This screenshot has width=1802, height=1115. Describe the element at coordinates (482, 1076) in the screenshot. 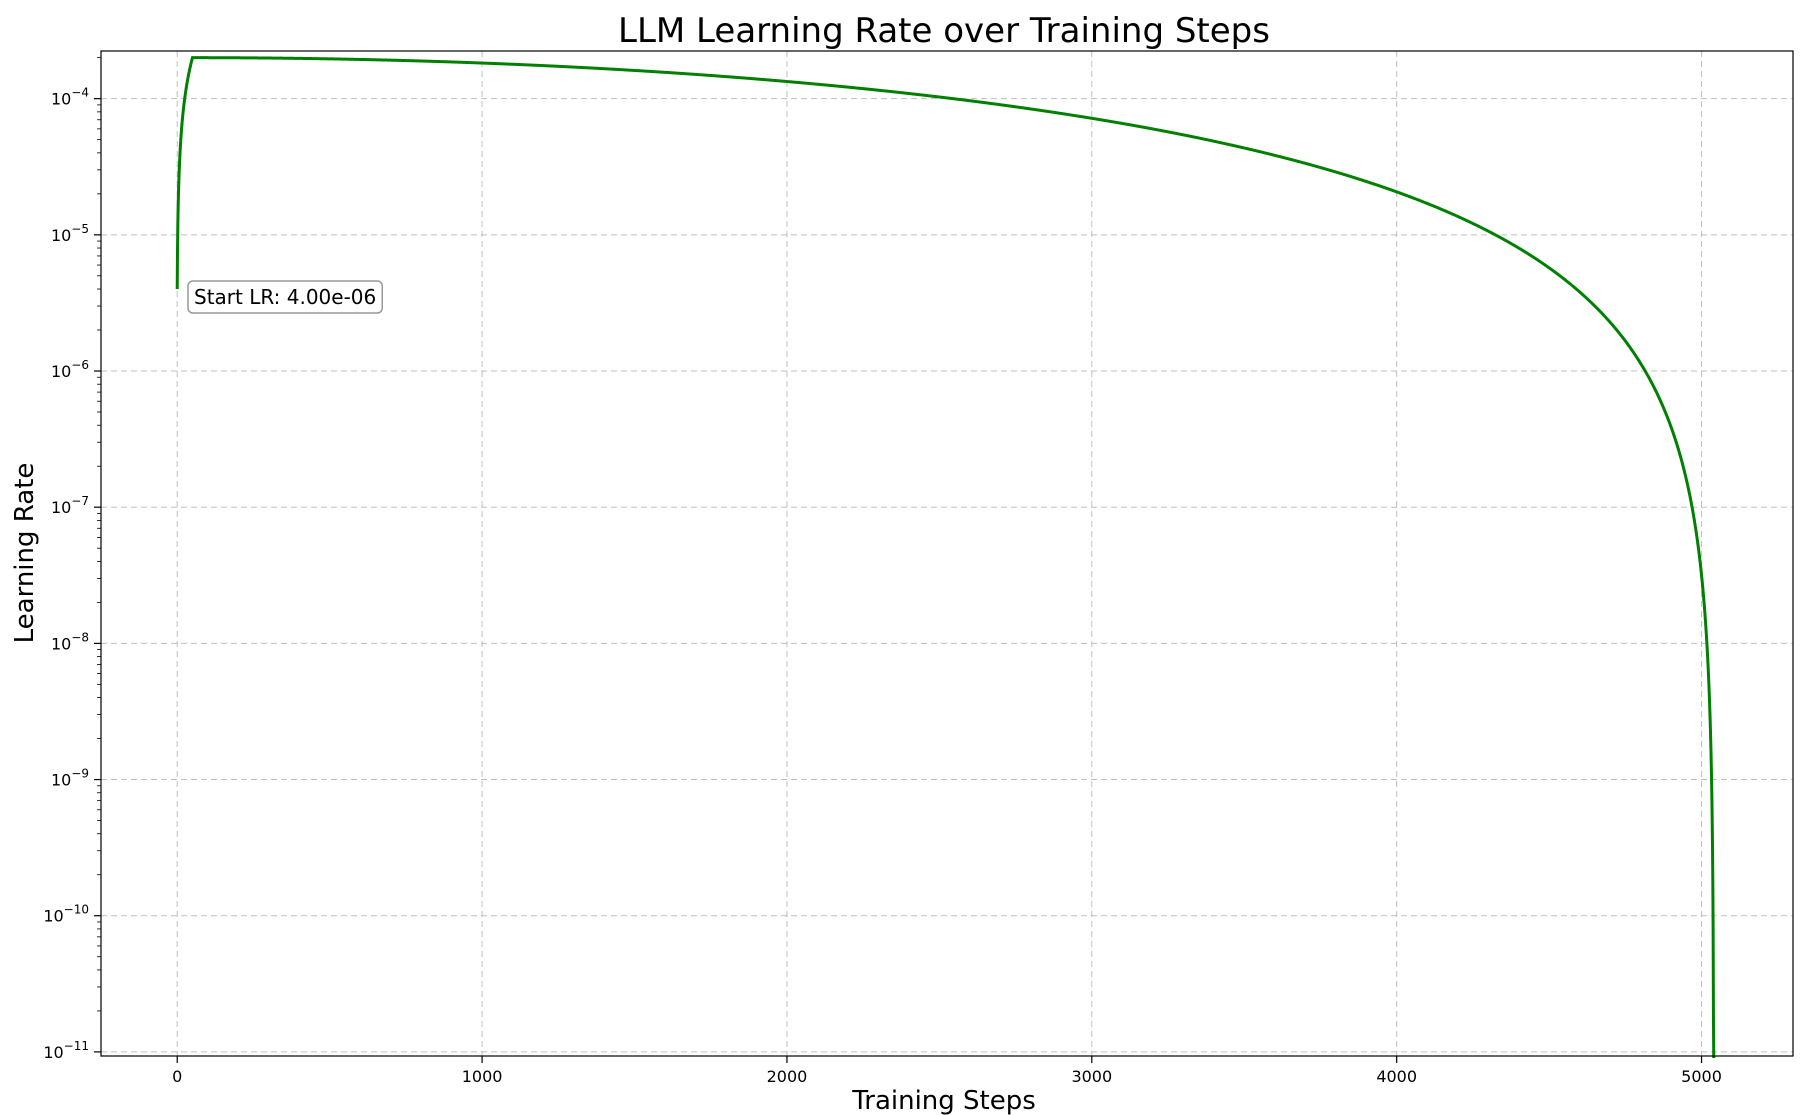

I see `x-tick-label: 1000` at that location.